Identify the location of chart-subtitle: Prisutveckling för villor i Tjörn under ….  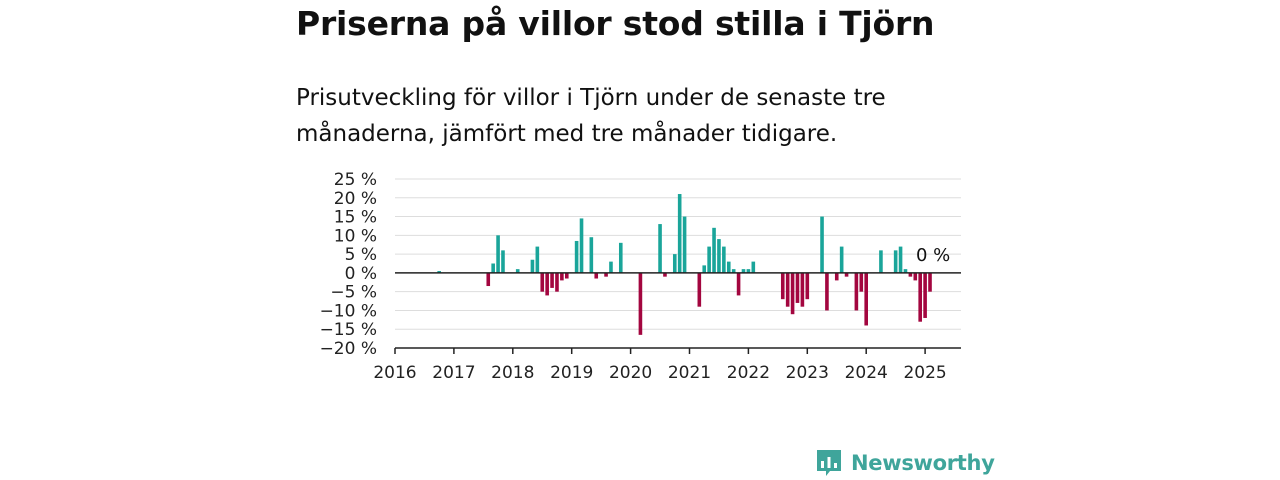
(591, 116).